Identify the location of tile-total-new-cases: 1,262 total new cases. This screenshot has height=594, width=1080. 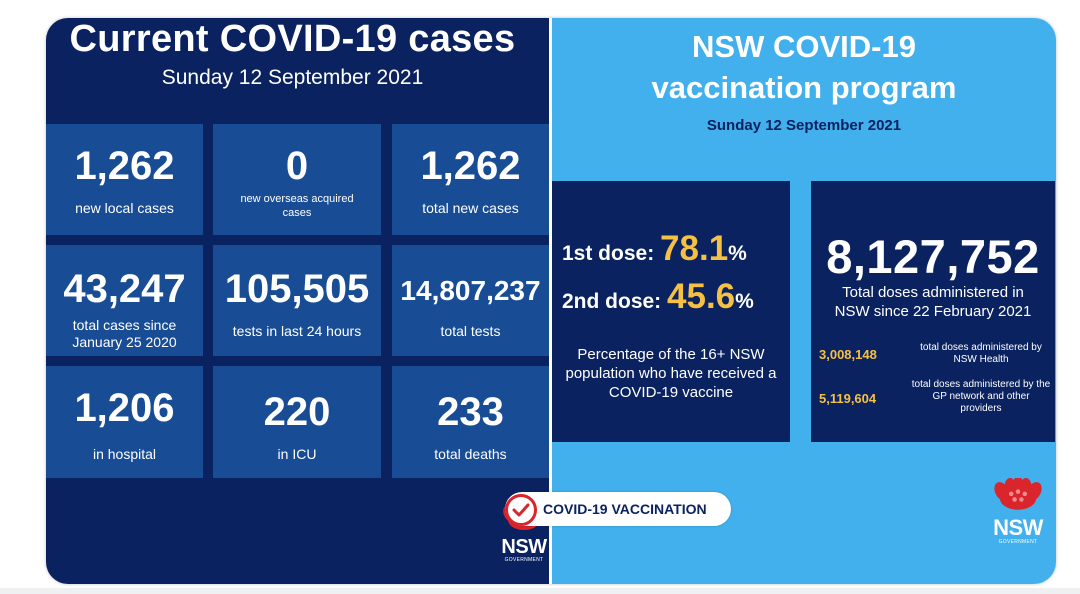
(470, 179).